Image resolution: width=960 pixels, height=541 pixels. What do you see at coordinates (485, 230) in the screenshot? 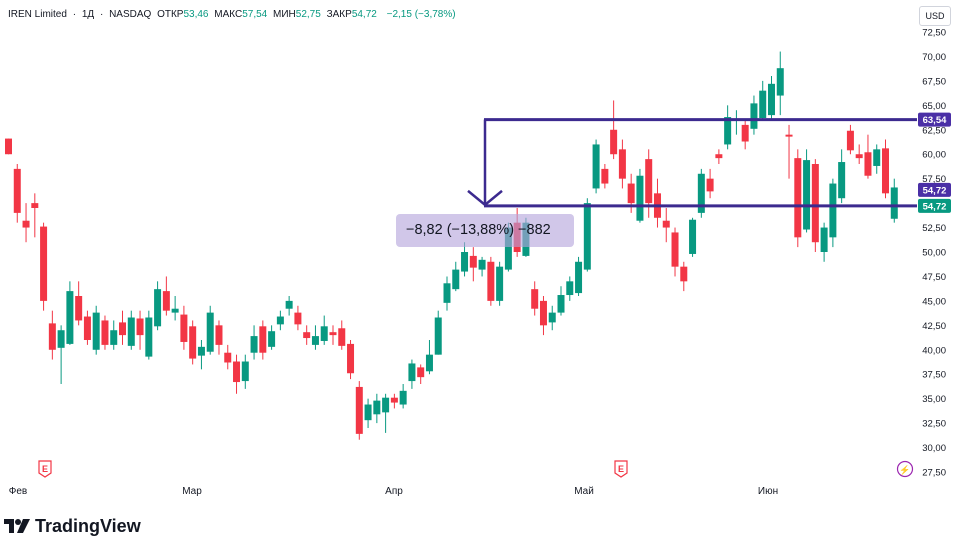
I see `measure-label: −8,82 (−13,88%) −882` at bounding box center [485, 230].